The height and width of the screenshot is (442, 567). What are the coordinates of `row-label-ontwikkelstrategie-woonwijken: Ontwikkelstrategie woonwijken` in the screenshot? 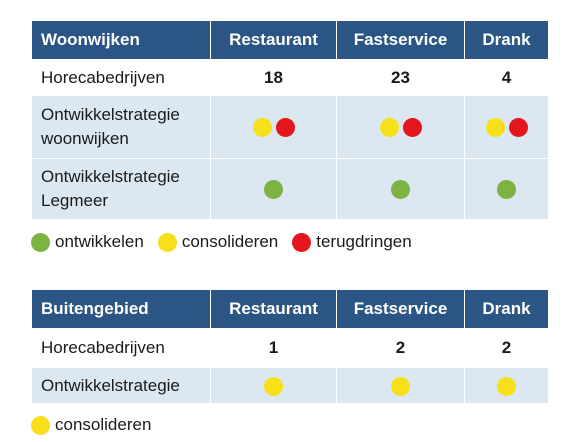 It's located at (121, 127).